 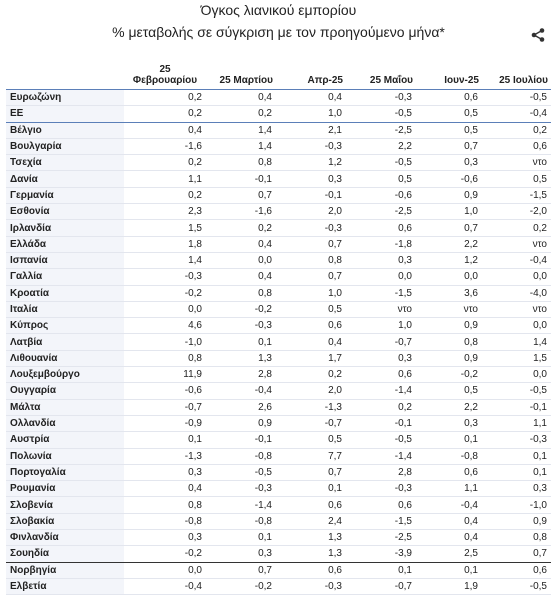 I want to click on cell: -1,8, so click(x=381, y=244).